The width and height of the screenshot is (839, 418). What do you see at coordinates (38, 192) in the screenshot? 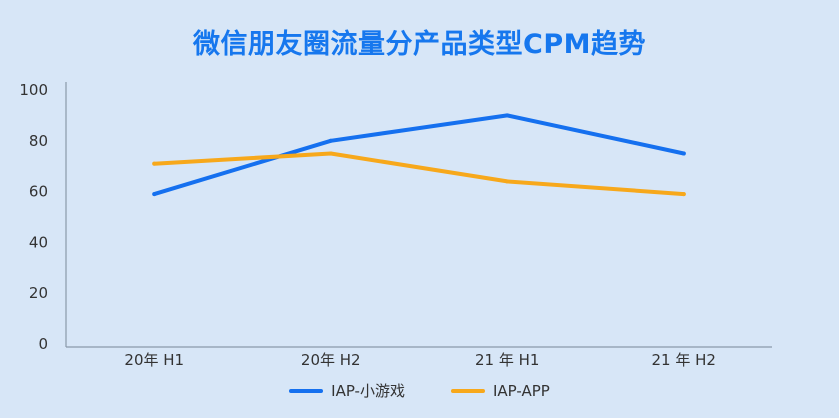
I see `y-tick-label: 60` at bounding box center [38, 192].